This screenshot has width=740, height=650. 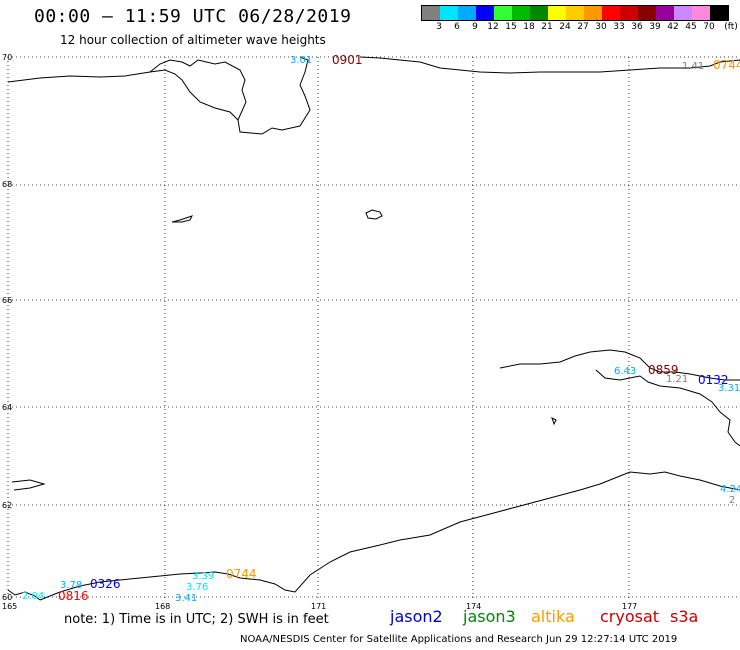 What do you see at coordinates (684, 616) in the screenshot?
I see `legend-item-s3a: s3a` at bounding box center [684, 616].